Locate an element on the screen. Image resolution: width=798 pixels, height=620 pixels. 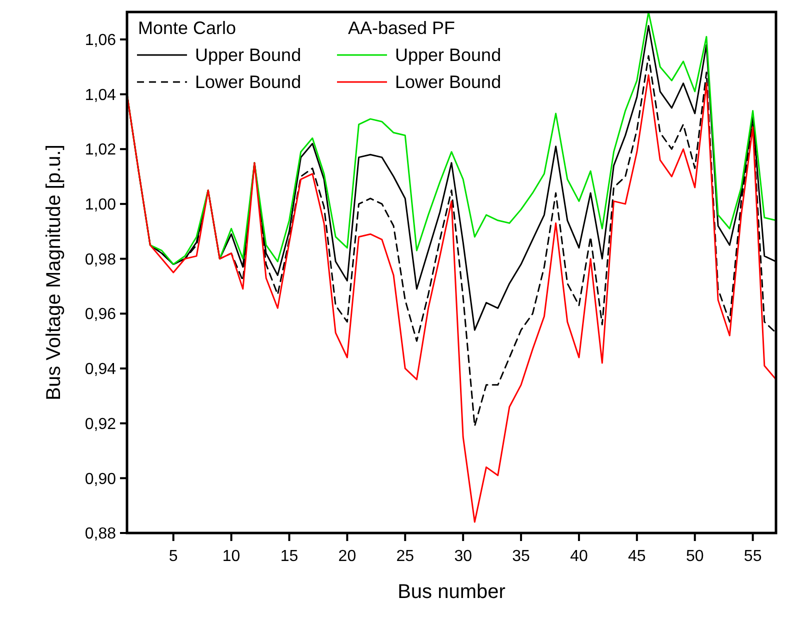
y-tick-label: 1,04 is located at coordinates (100, 95).